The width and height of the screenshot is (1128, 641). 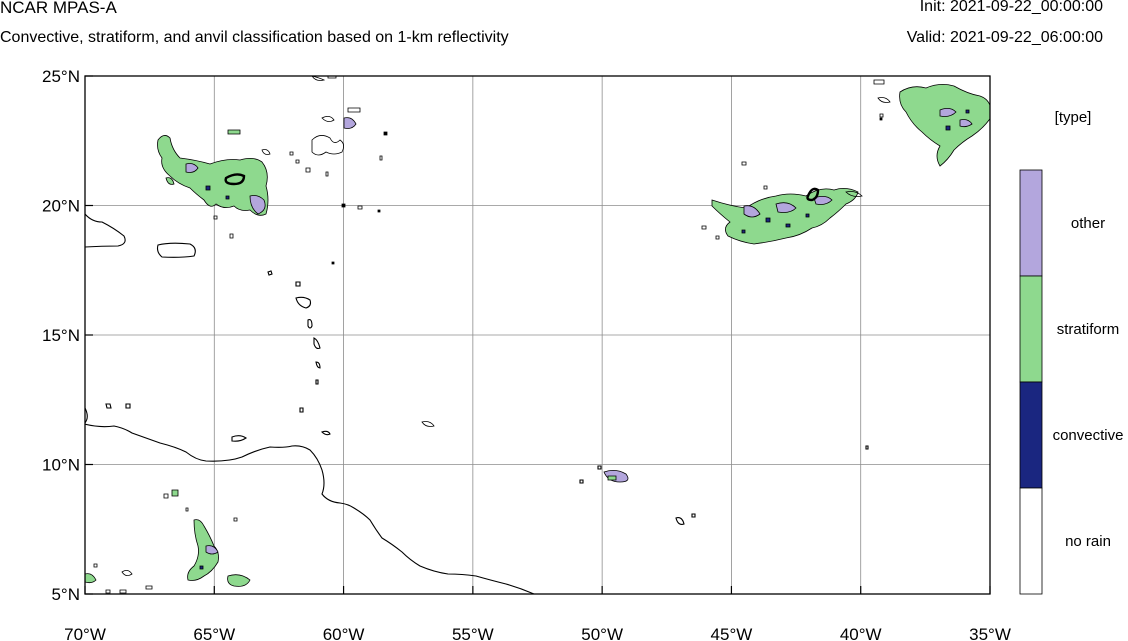 What do you see at coordinates (65, 594) in the screenshot?
I see `y-tick-label: 5°N` at bounding box center [65, 594].